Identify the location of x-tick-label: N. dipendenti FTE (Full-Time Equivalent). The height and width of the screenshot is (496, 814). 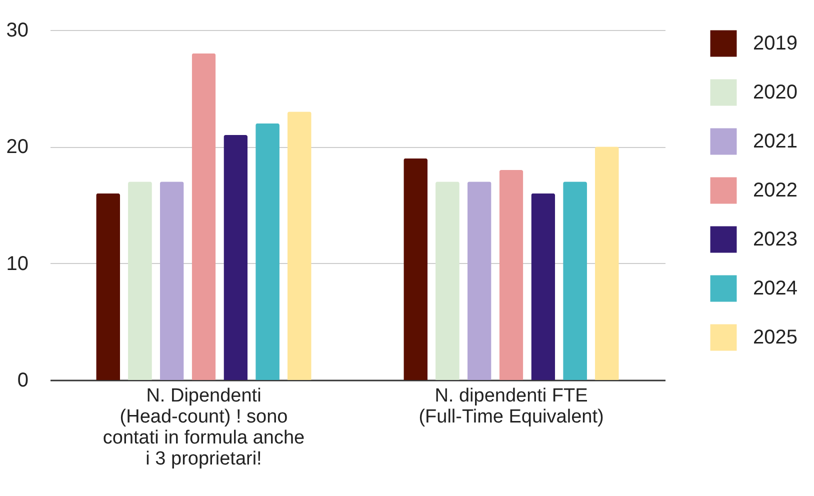
(511, 407).